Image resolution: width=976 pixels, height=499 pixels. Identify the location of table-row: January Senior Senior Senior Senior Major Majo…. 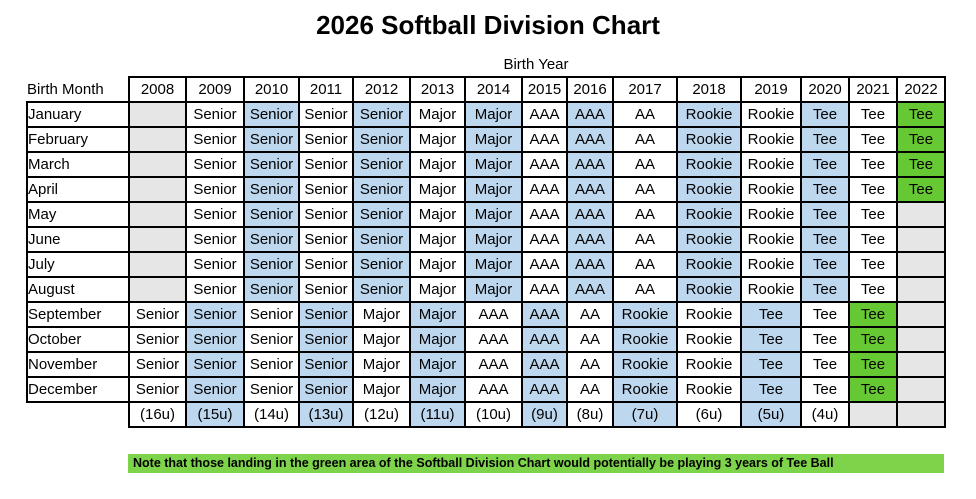
(486, 114).